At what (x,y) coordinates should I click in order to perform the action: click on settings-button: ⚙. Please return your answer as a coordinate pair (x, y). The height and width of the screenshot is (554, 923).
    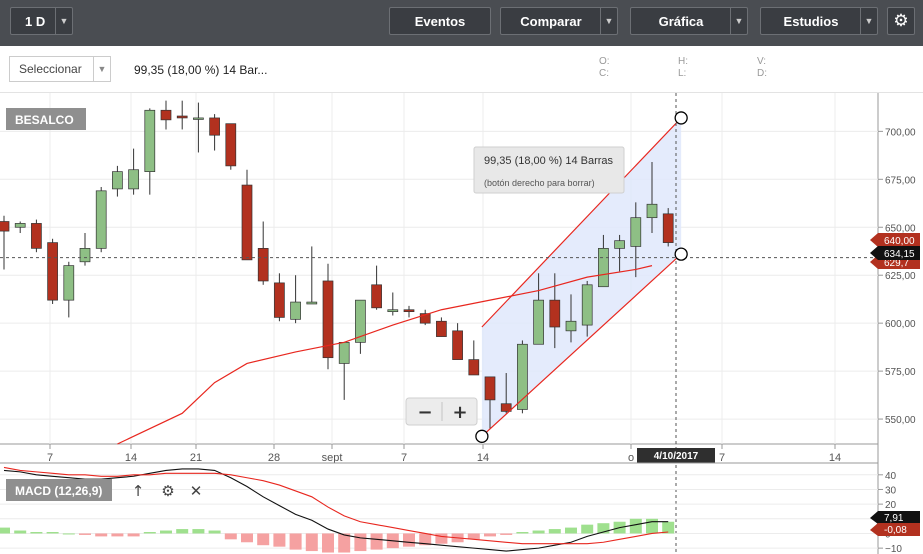
    Looking at the image, I should click on (901, 21).